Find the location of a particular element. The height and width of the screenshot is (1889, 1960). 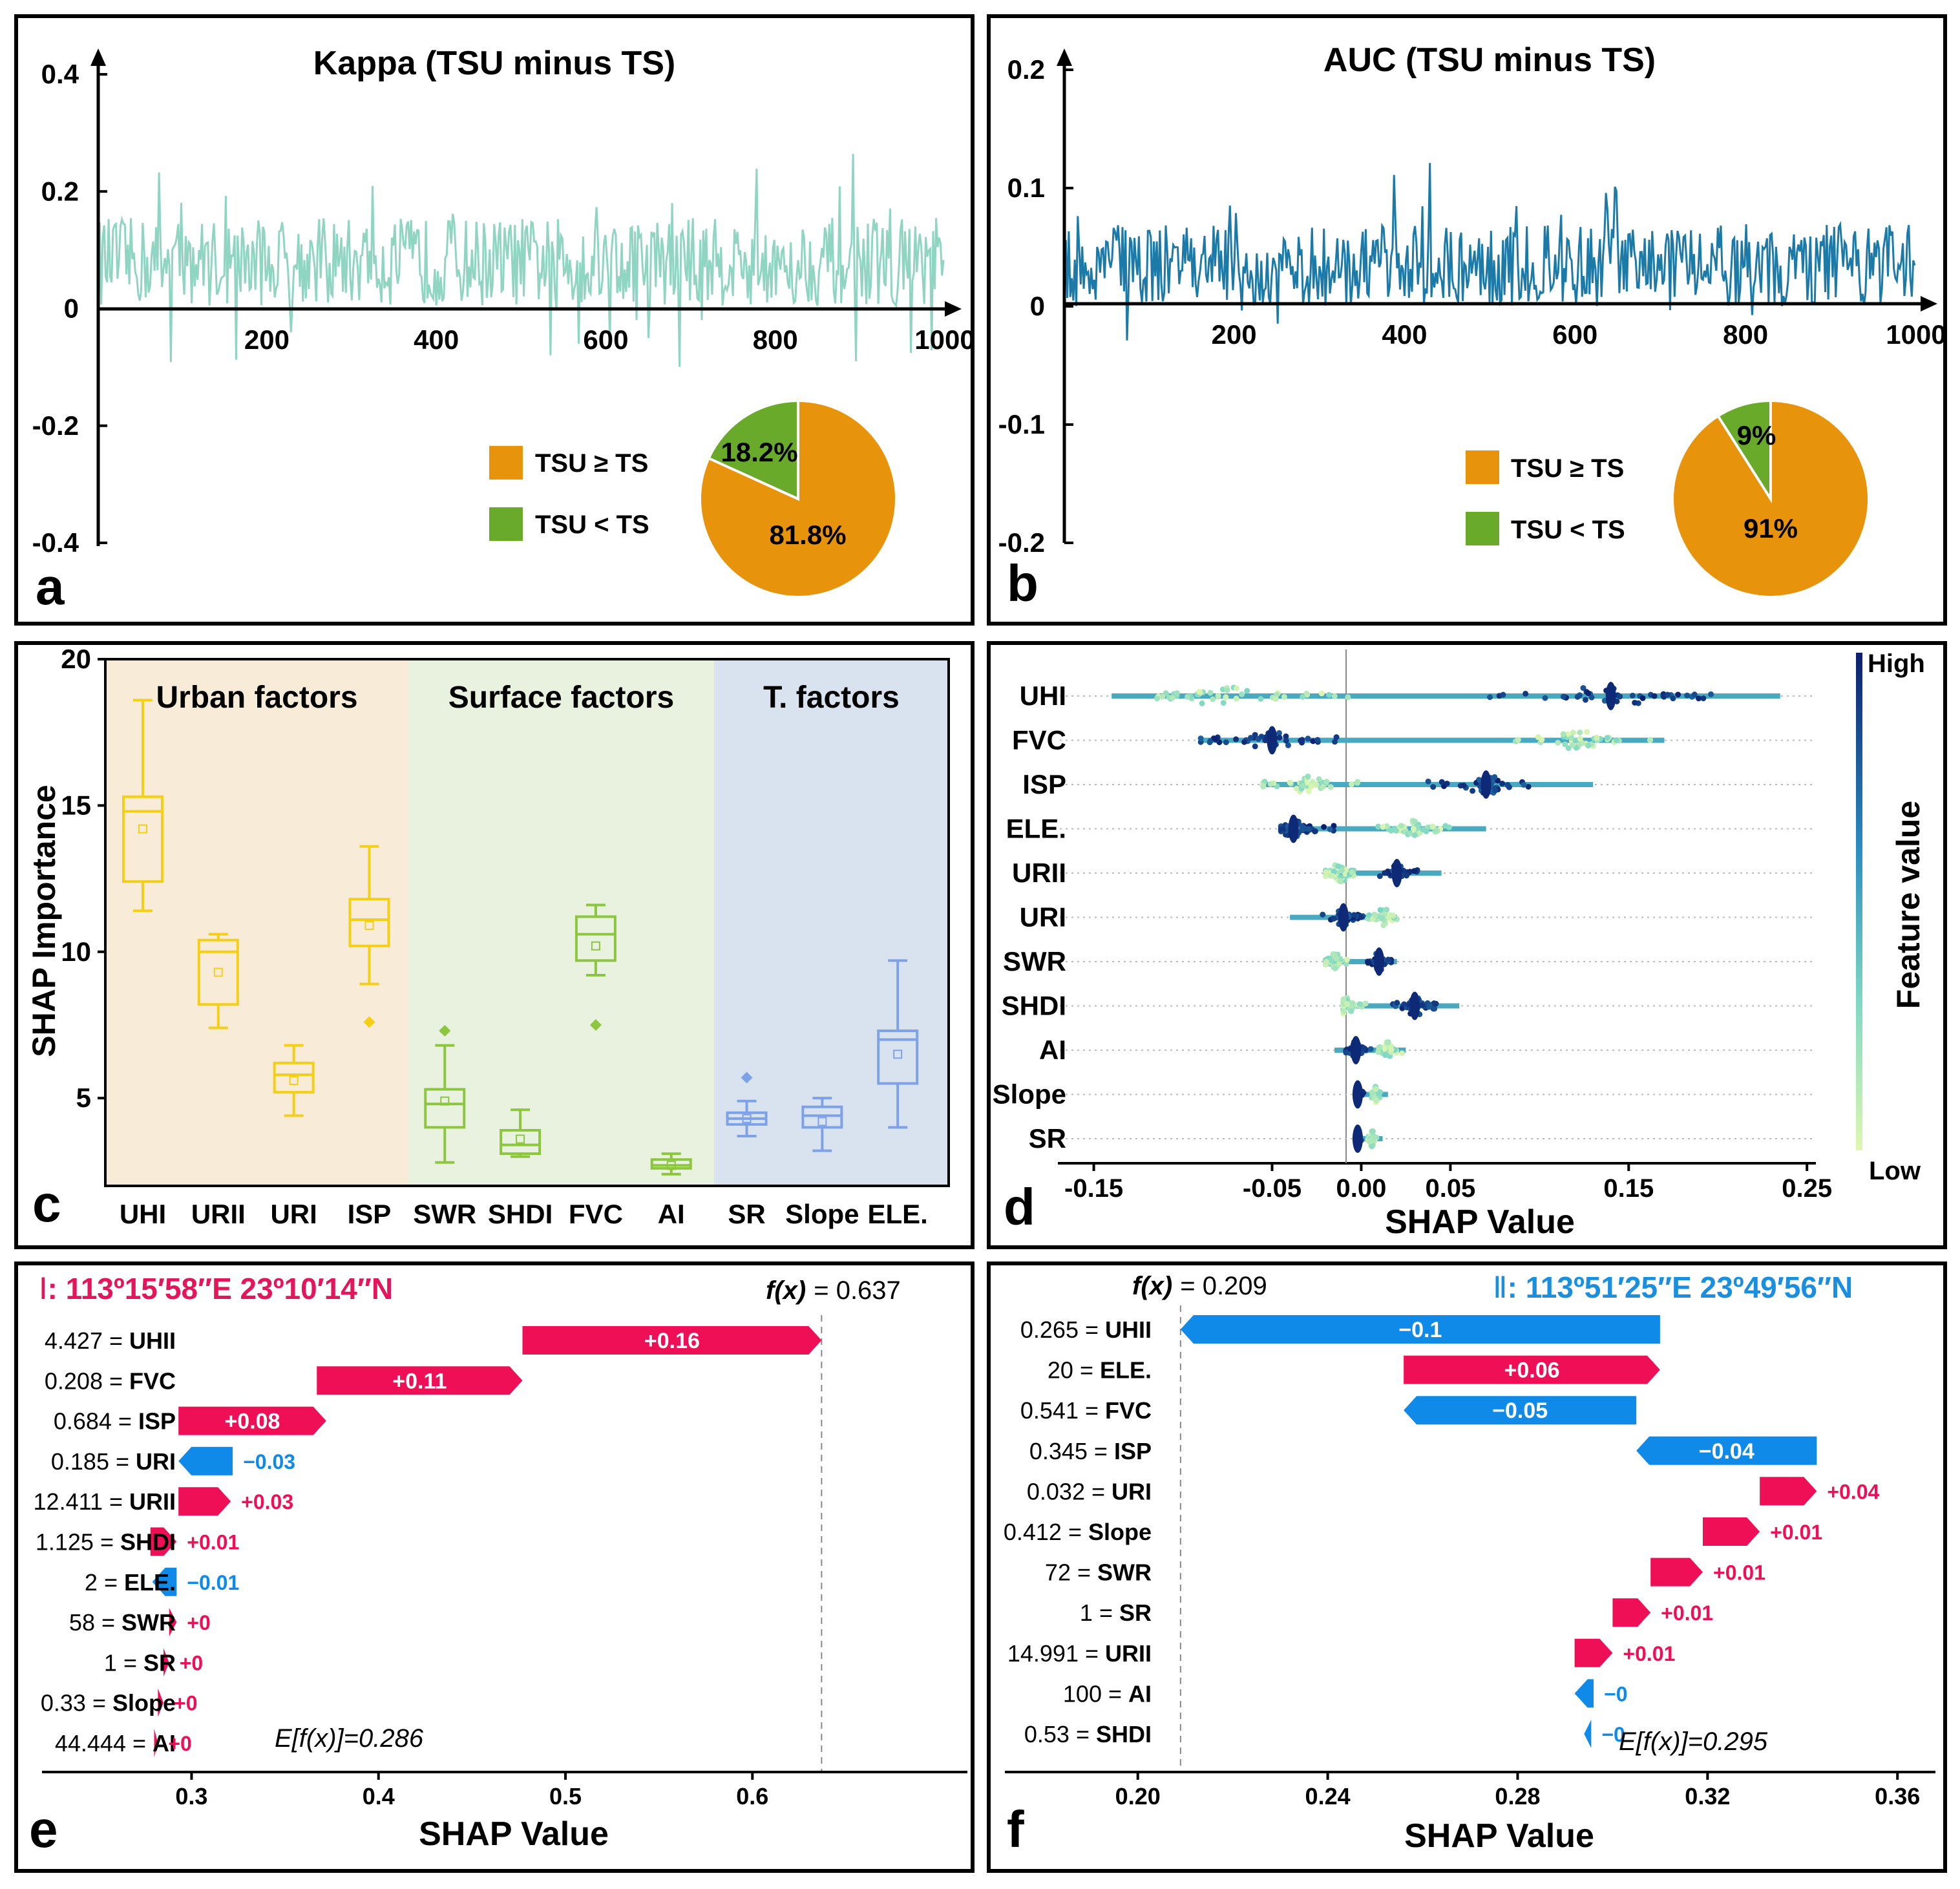

x-tick-label: 0.00 is located at coordinates (1361, 1188).